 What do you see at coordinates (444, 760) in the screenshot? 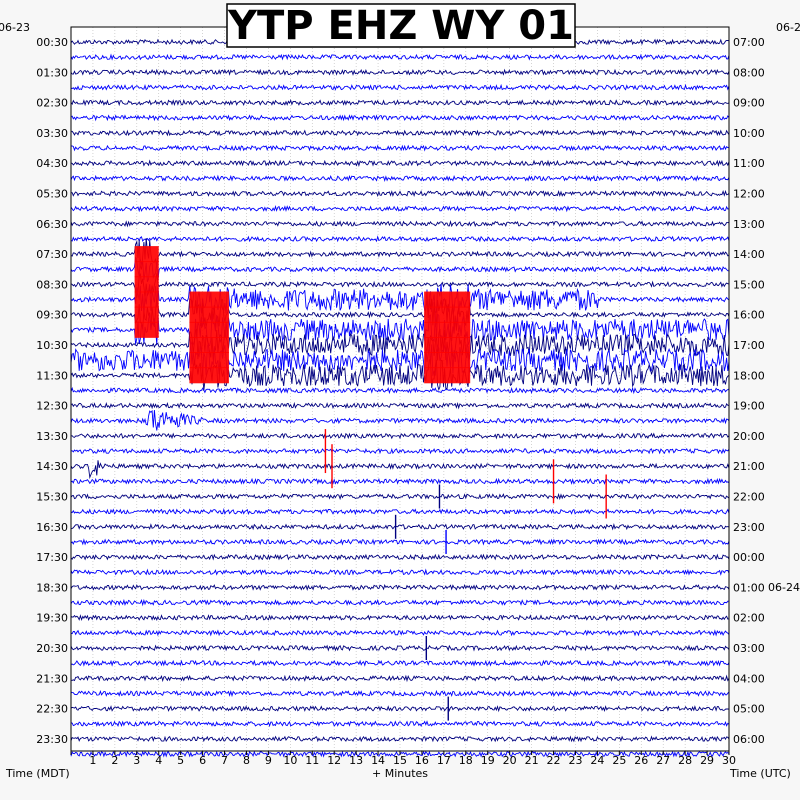
I see `x-tick-label: 17` at bounding box center [444, 760].